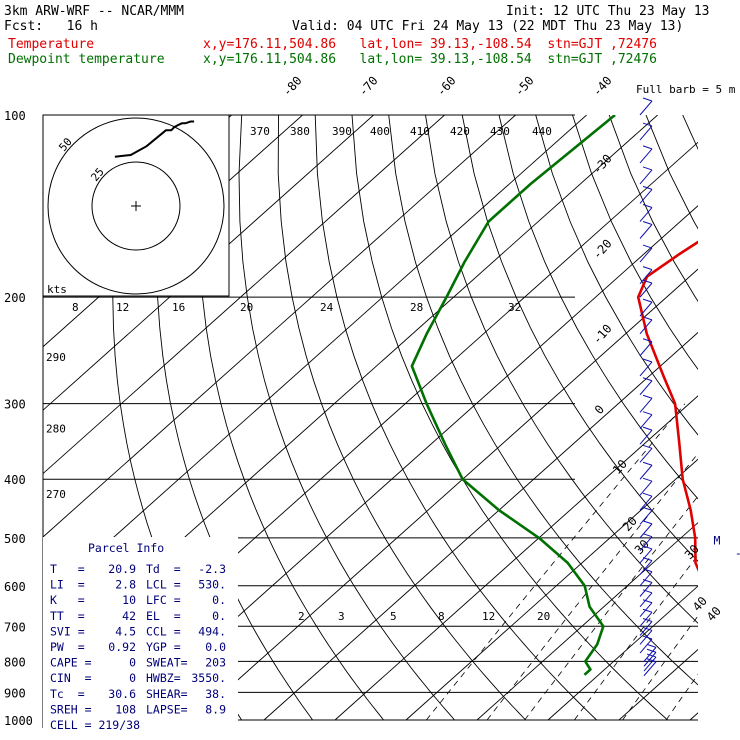 The image size is (740, 740). Describe the element at coordinates (500, 131) in the screenshot. I see `theta-label: 430` at that location.